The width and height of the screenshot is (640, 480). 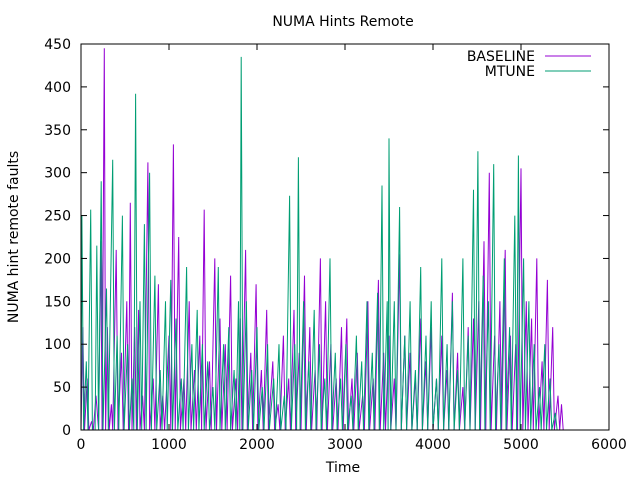 I want to click on chart-title: NUMA Hints Remote, so click(x=342, y=22).